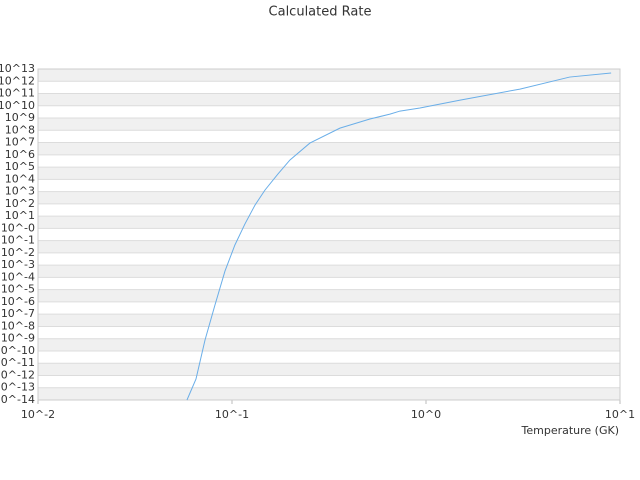 The width and height of the screenshot is (640, 480). Describe the element at coordinates (20, 191) in the screenshot. I see `y-tick-label: 10^3` at that location.